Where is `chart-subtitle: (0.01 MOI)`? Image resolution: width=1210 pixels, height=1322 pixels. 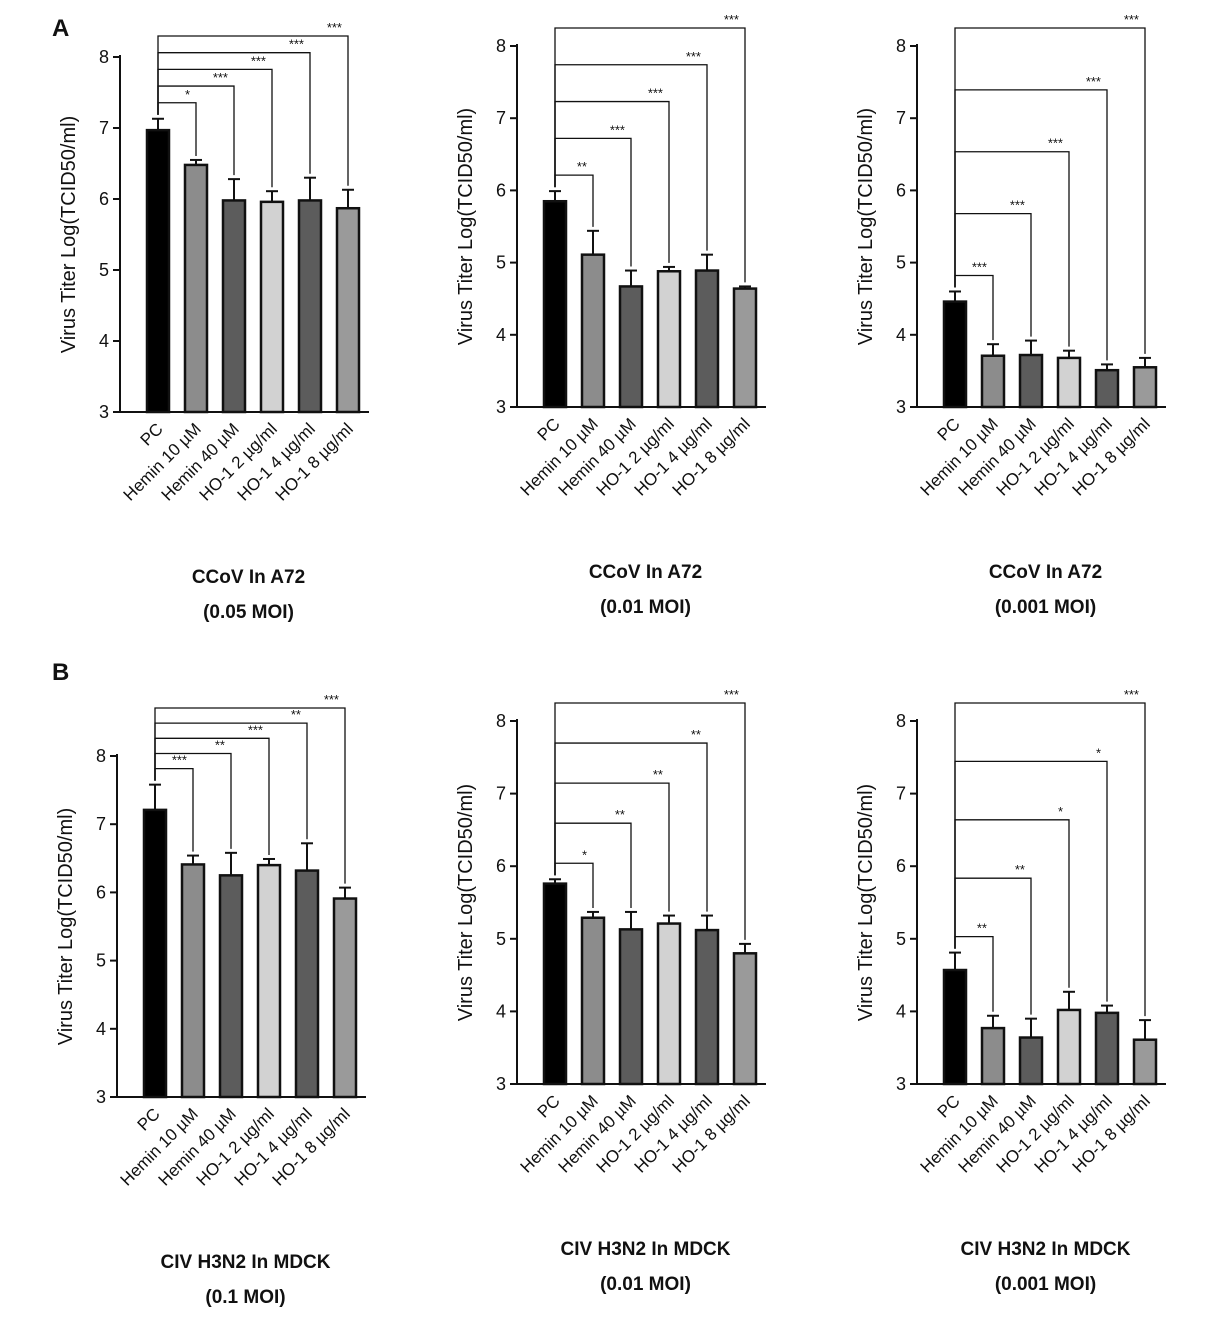 chart-subtitle: (0.01 MOI) is located at coordinates (645, 1284).